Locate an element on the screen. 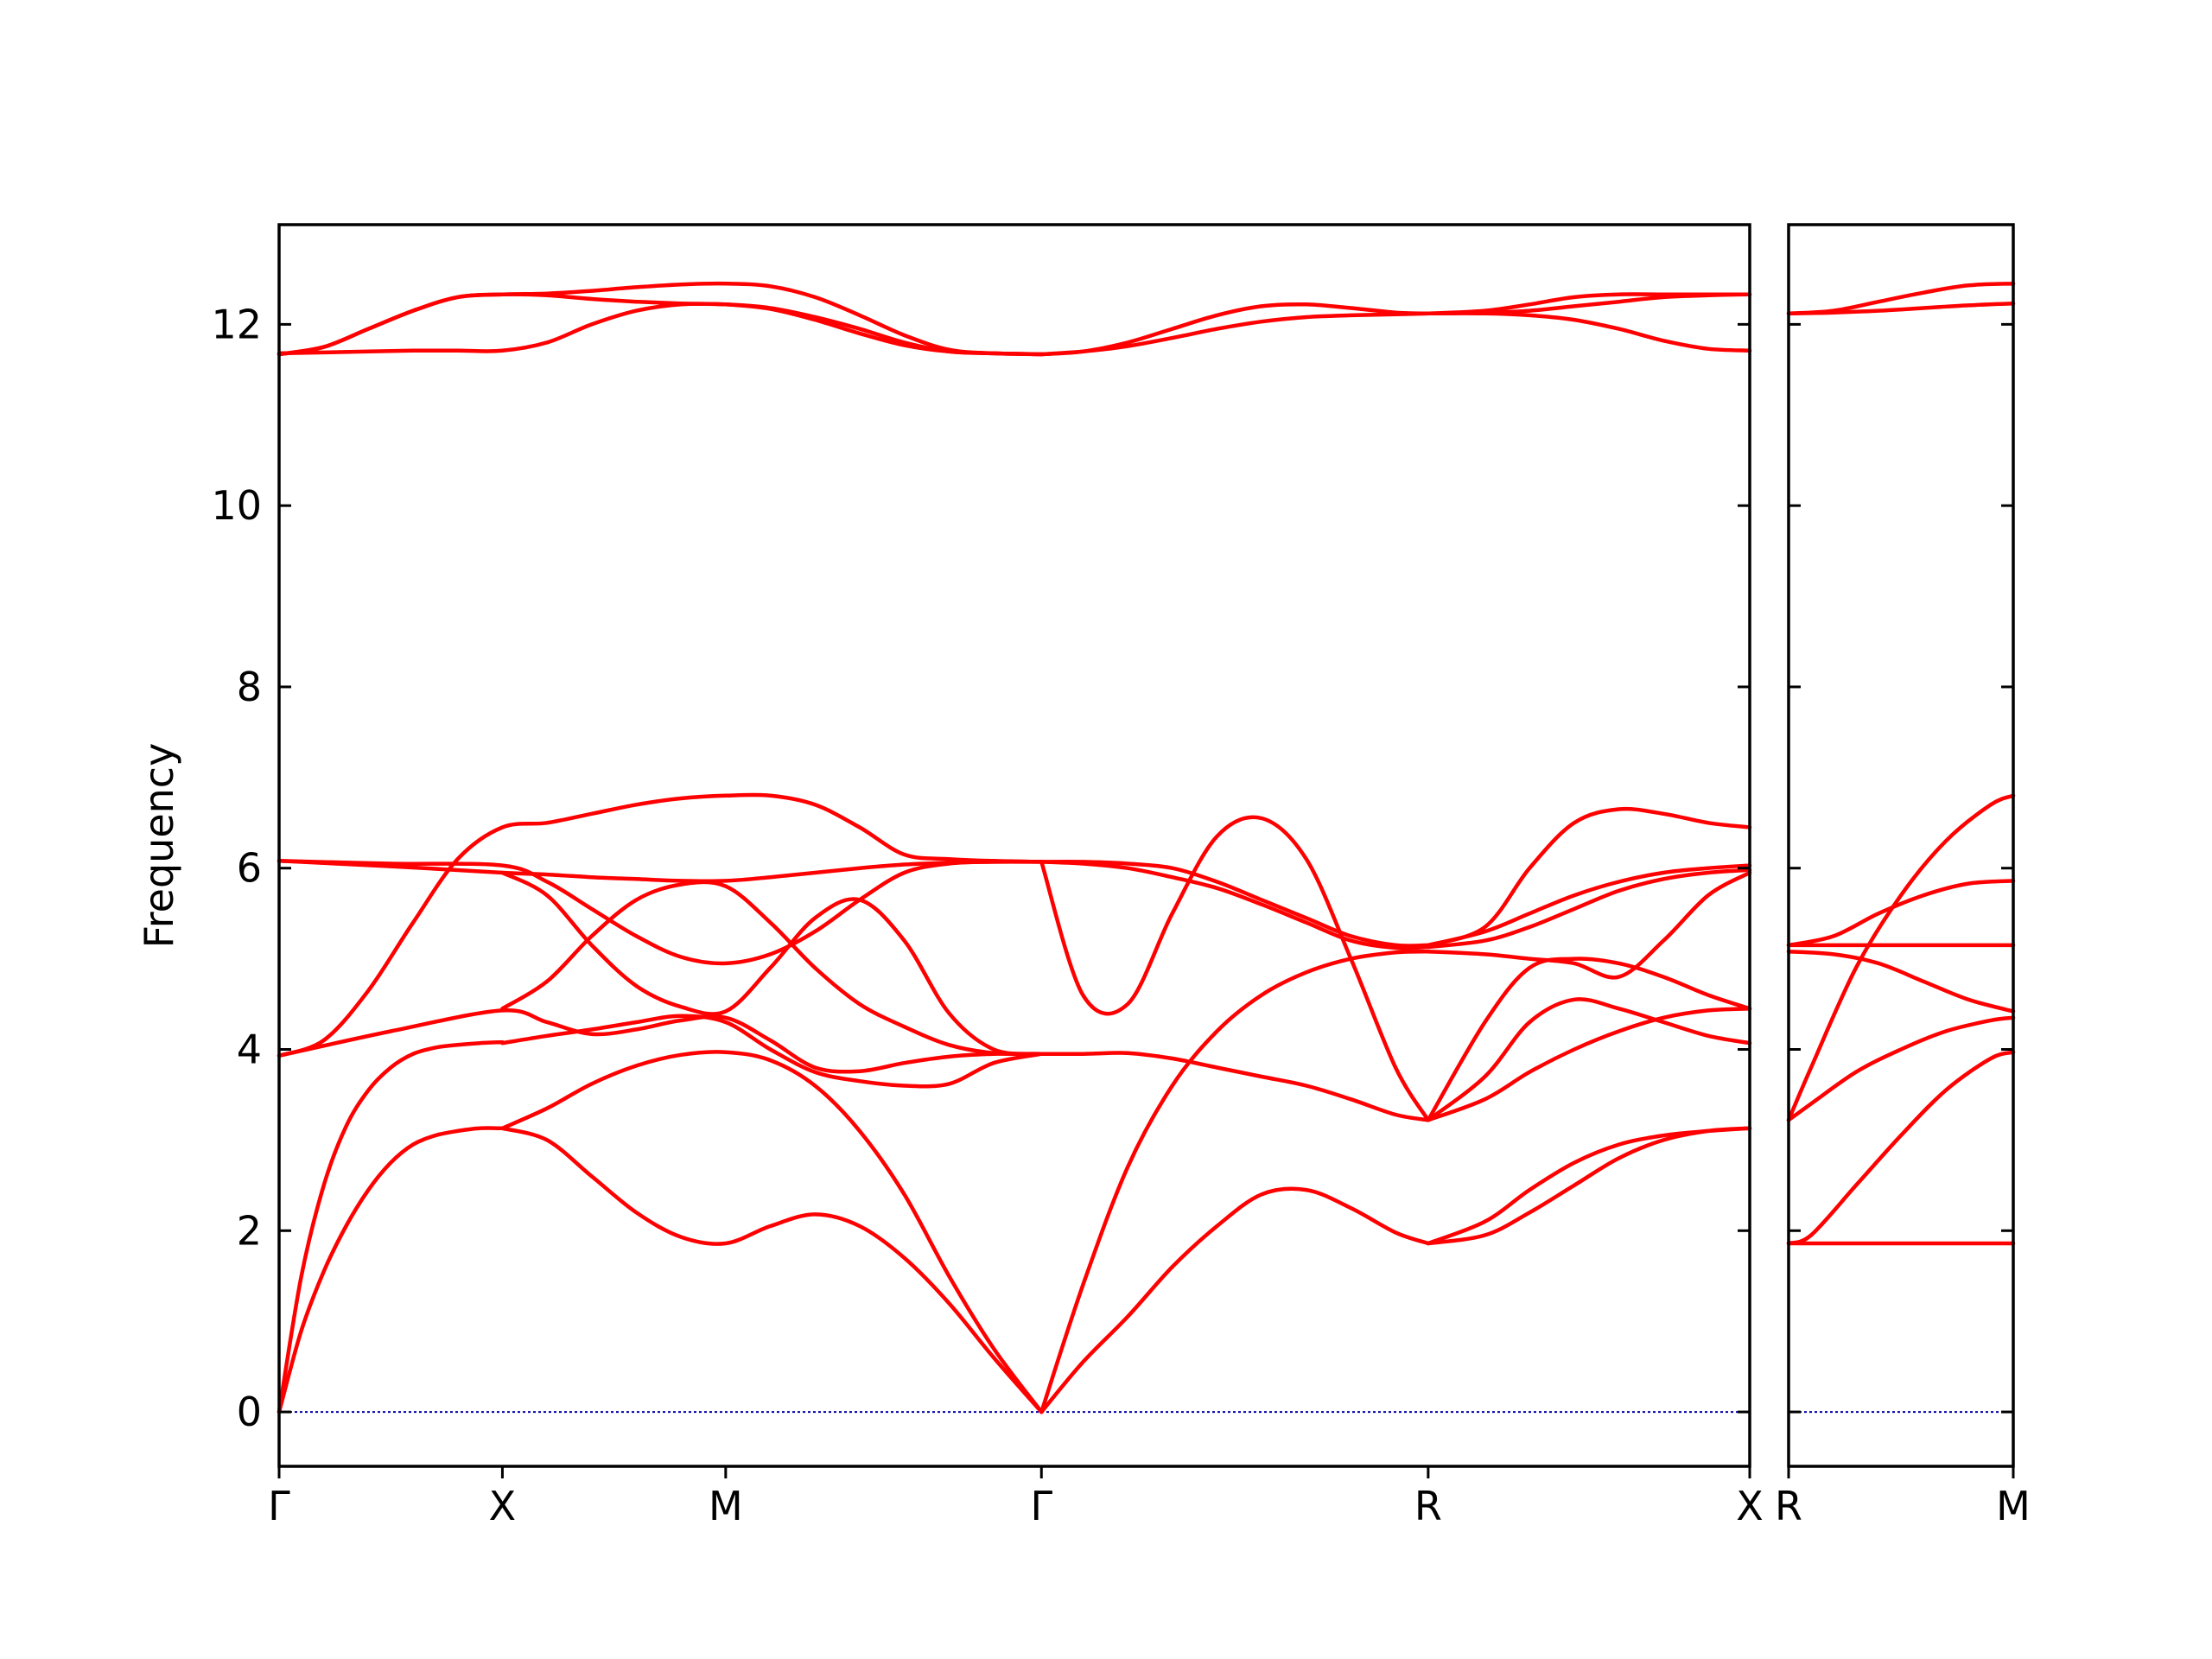 Image resolution: width=2212 pixels, height=1659 pixels. y-tick-label: 2 is located at coordinates (249, 1230).